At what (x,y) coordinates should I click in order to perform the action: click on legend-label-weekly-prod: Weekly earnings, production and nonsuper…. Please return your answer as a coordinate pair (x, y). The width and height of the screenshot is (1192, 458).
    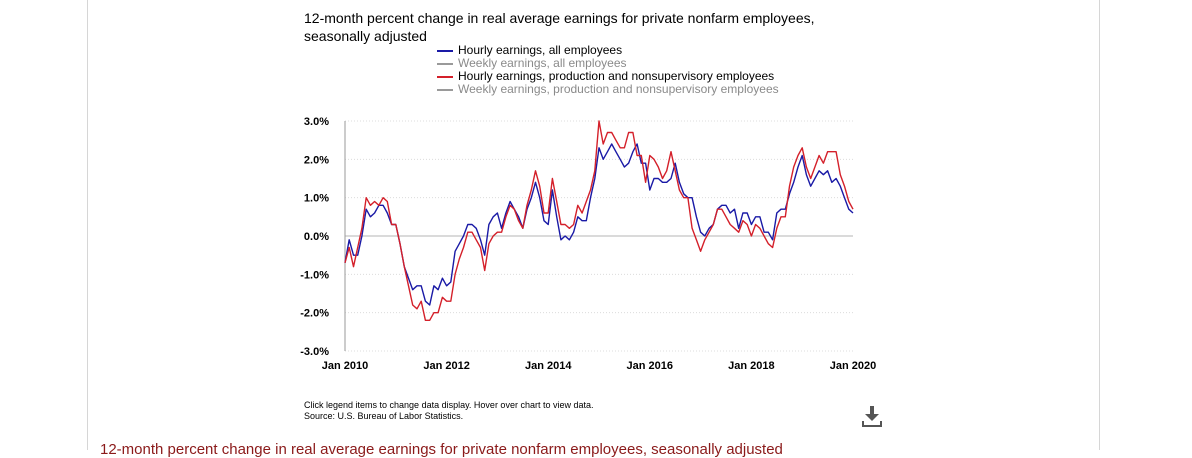
    Looking at the image, I should click on (618, 89).